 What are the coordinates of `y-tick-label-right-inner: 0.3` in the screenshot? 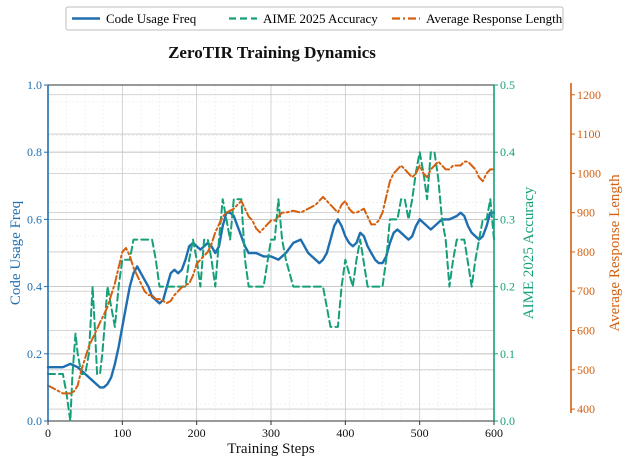 It's located at (507, 219).